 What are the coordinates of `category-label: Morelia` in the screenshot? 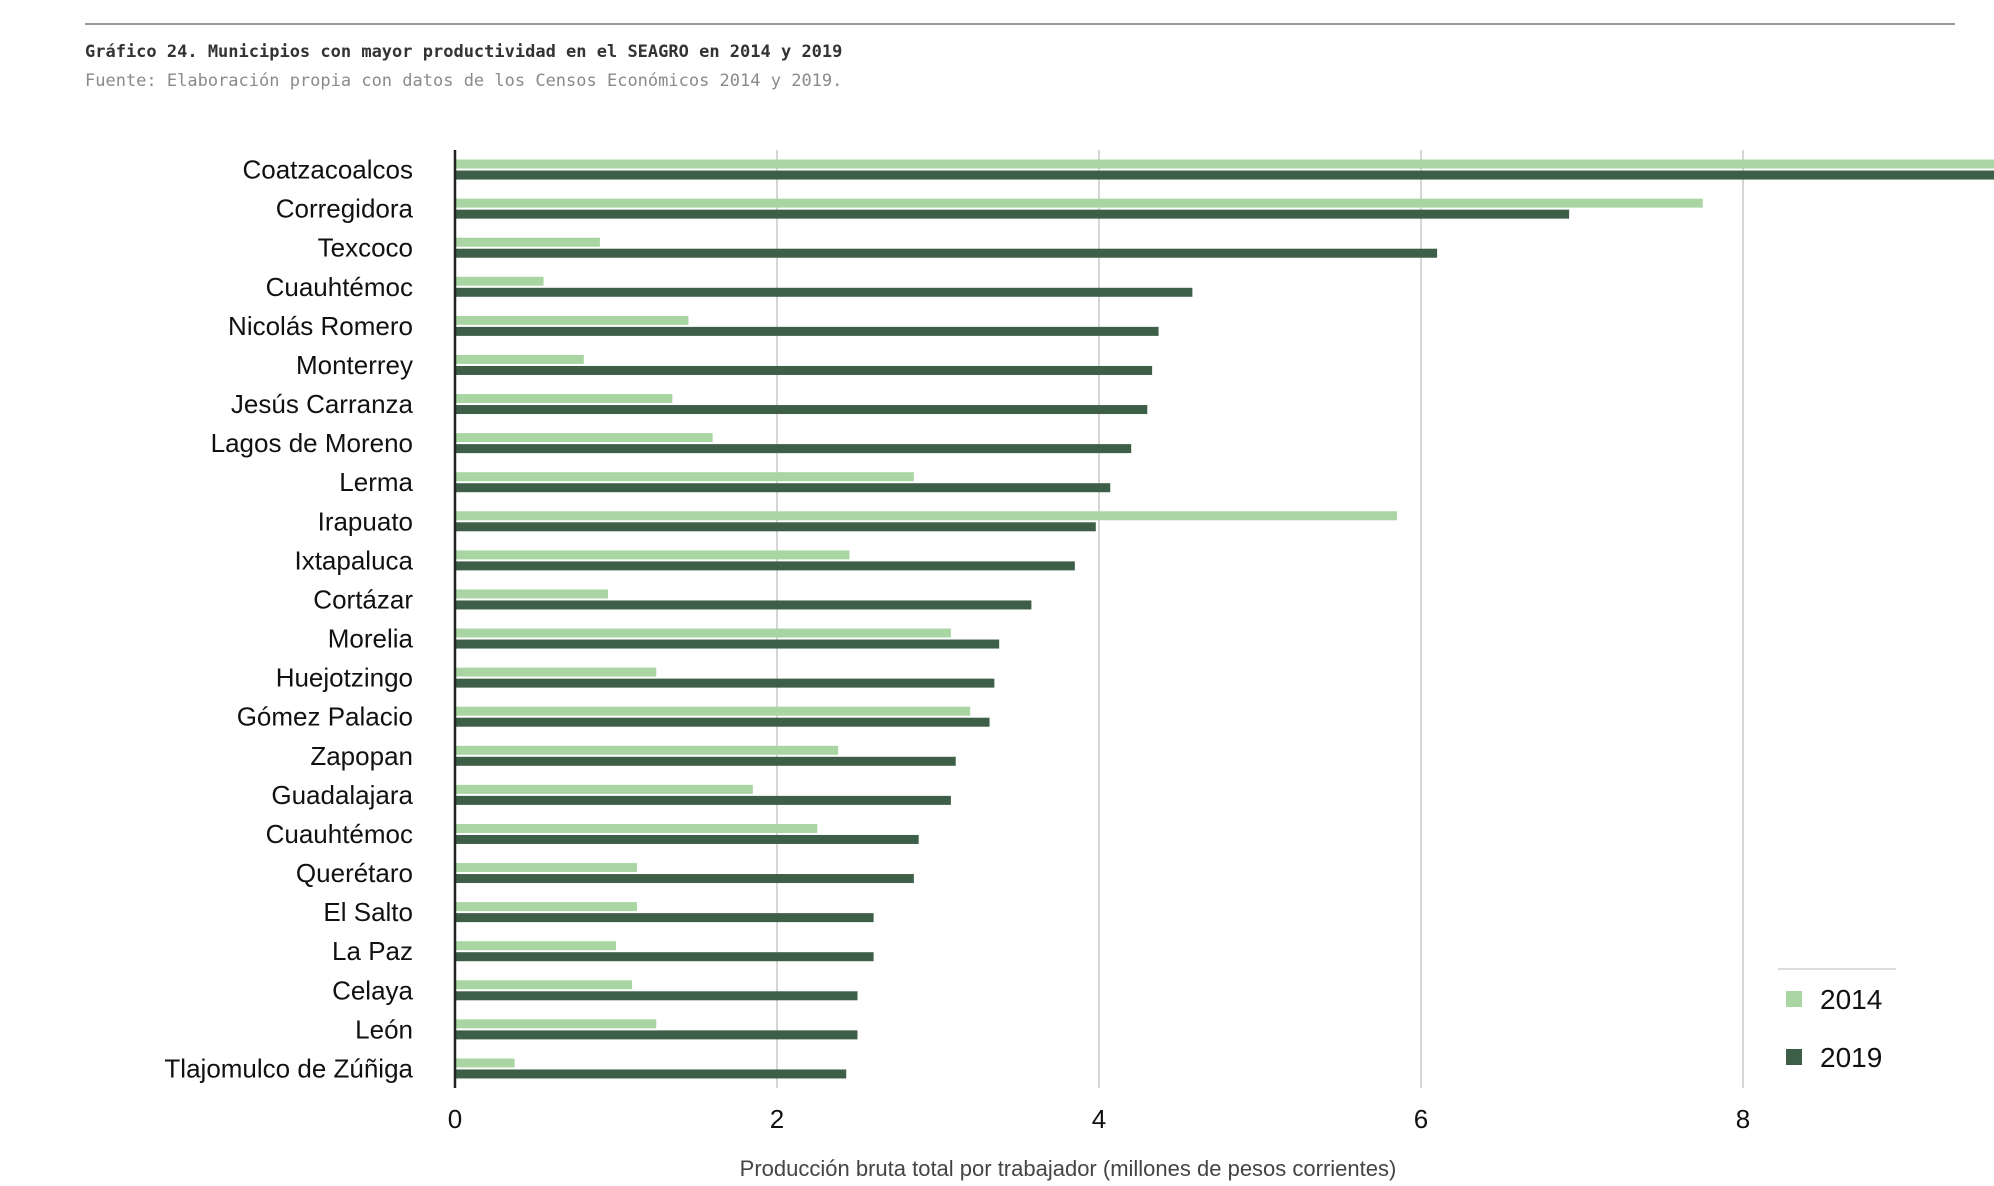 It's located at (371, 639).